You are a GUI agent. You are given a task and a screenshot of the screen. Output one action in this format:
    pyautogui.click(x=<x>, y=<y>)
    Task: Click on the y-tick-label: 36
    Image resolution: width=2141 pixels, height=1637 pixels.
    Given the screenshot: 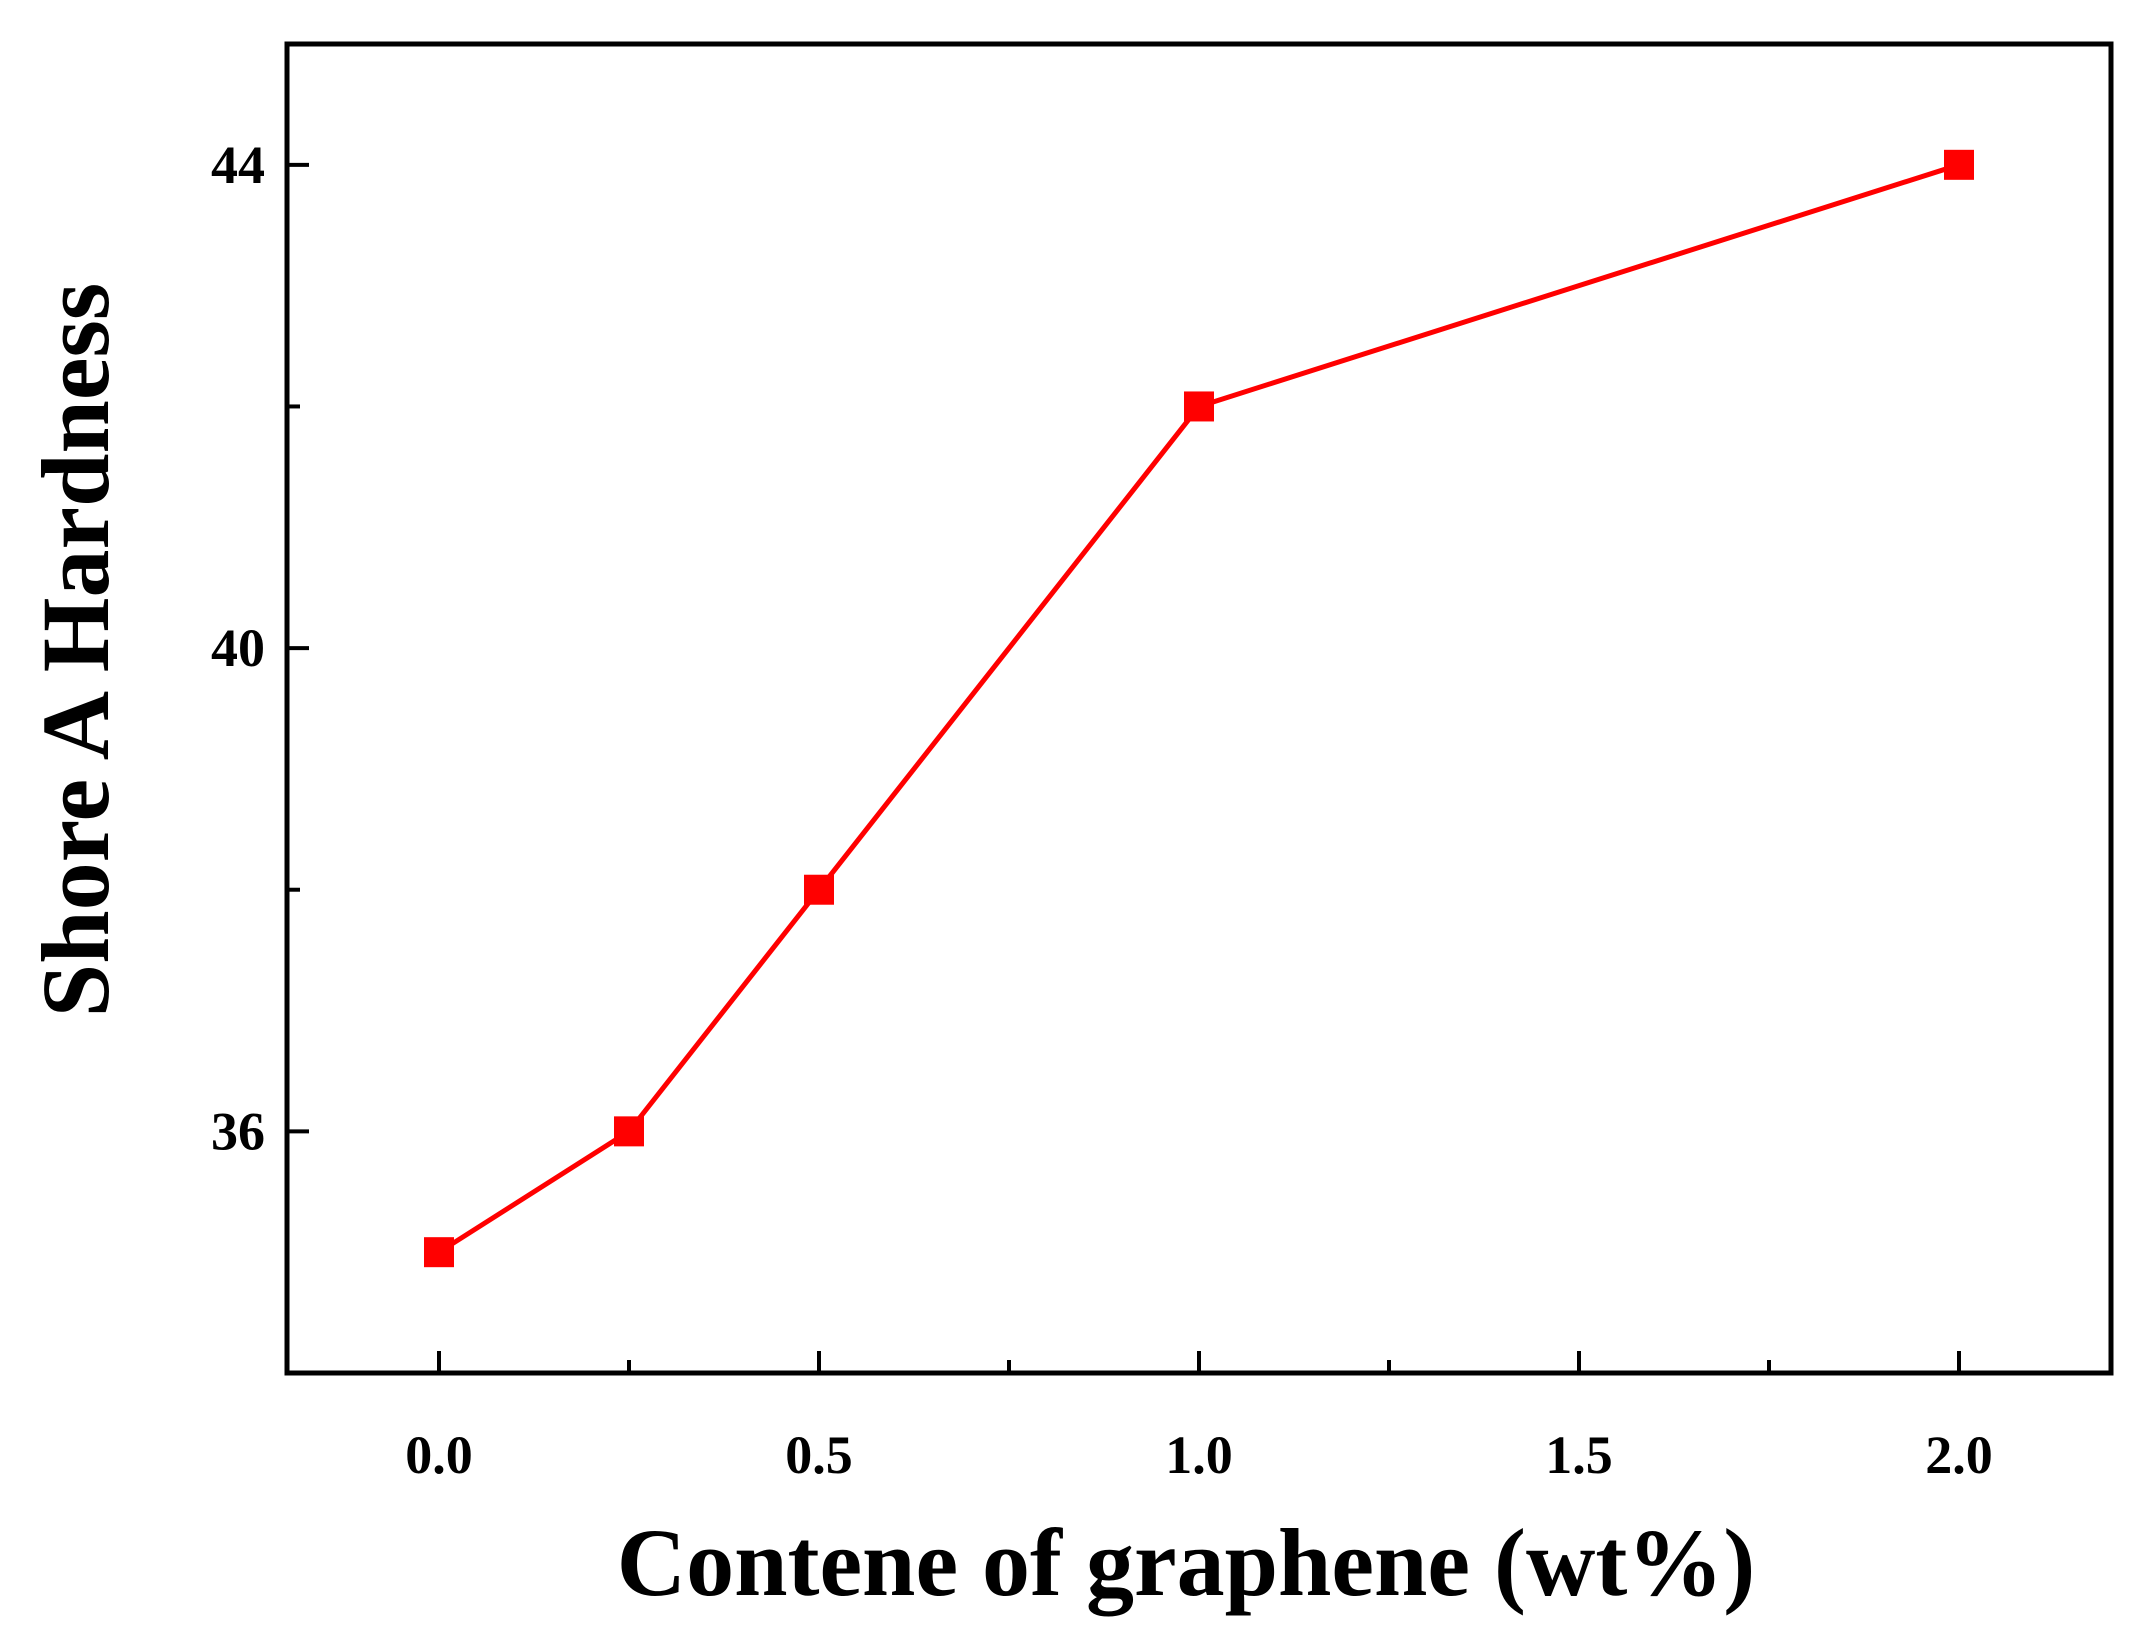 What is the action you would take?
    pyautogui.click(x=238, y=1131)
    